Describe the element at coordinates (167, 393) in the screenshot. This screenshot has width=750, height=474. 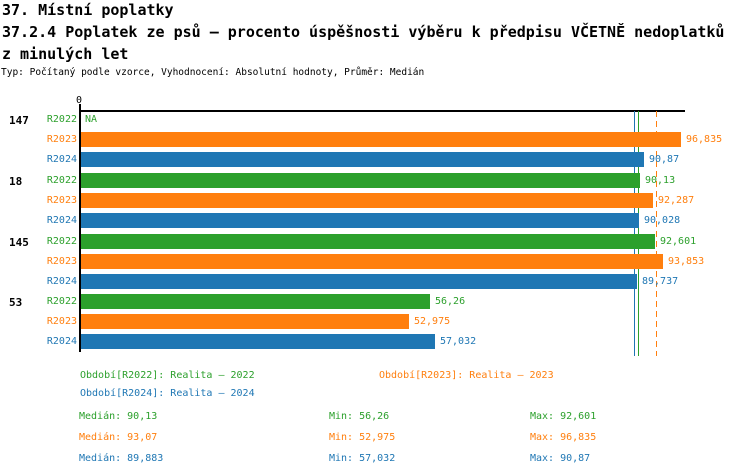
I see `legend-r2024: Období[R2024]: Realita – 2024` at that location.